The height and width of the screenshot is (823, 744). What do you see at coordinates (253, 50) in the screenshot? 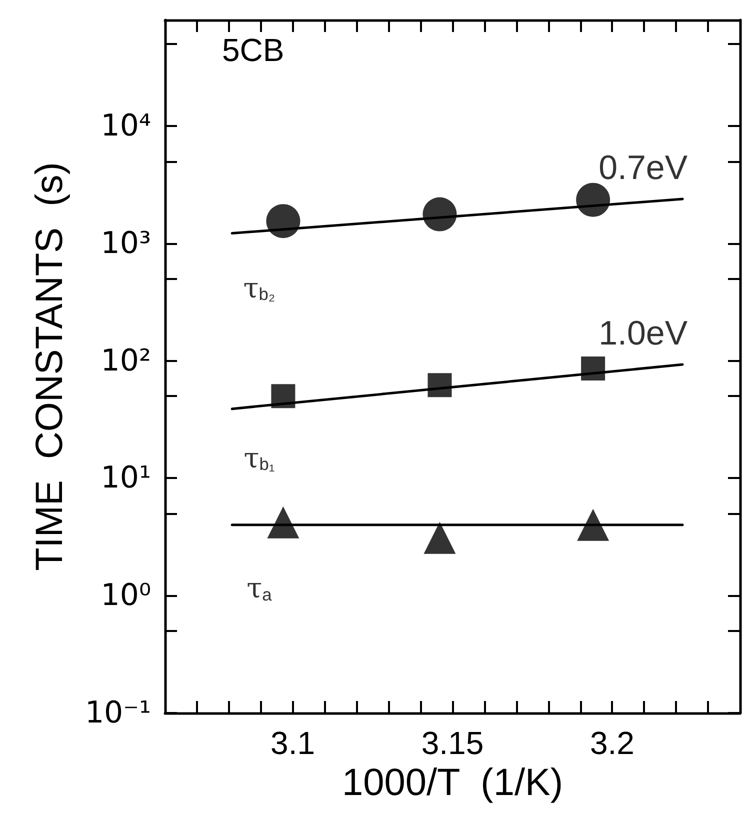
I see `annotation: 5CB` at bounding box center [253, 50].